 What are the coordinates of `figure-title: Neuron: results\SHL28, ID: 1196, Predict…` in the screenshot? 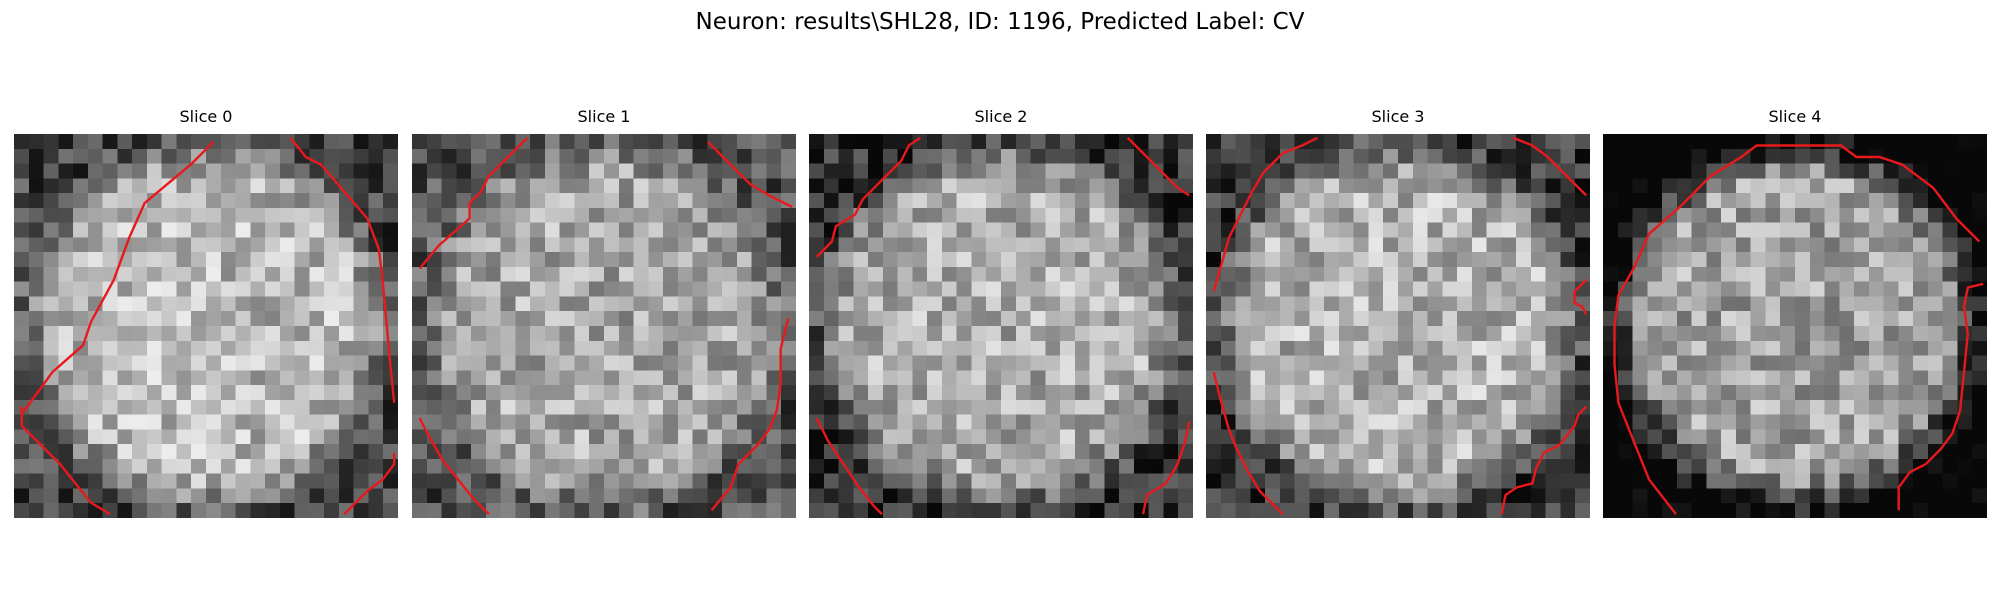 It's located at (1000, 22).